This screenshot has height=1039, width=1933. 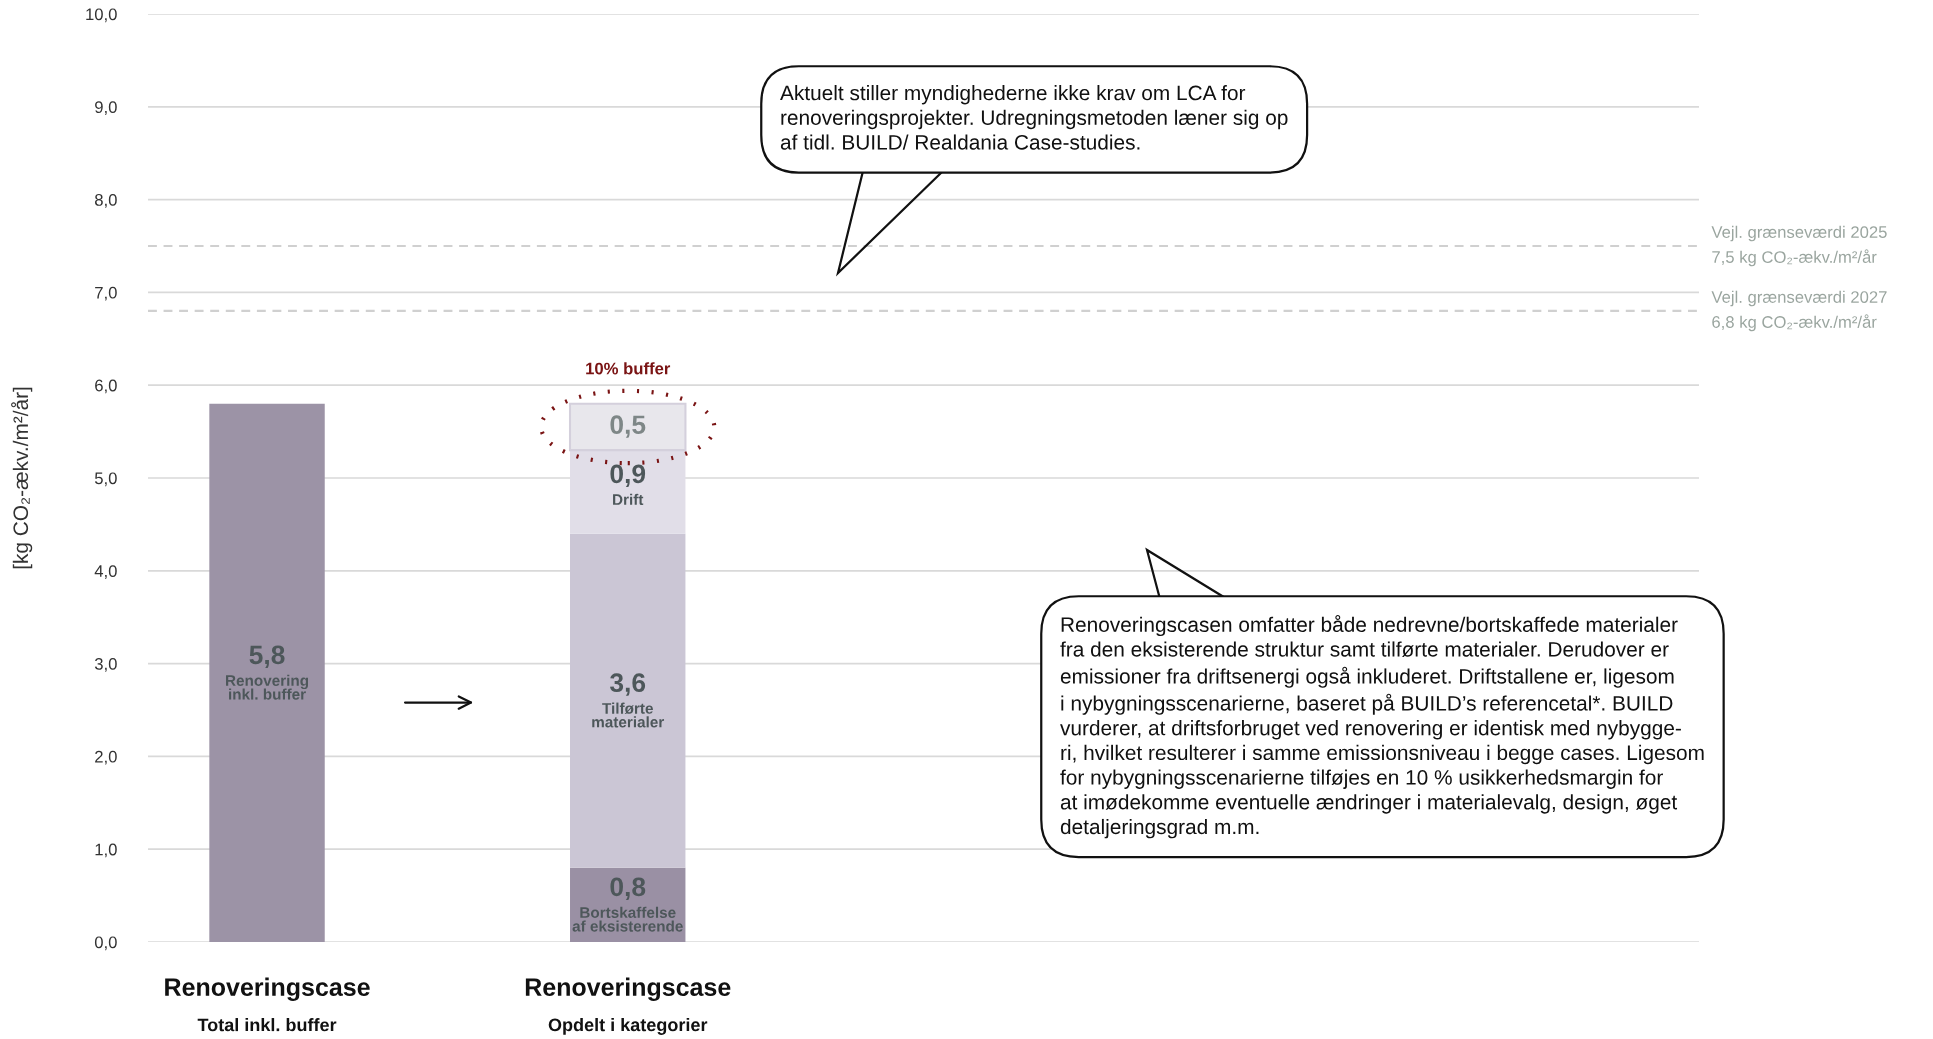 What do you see at coordinates (628, 368) in the screenshot?
I see `annotation: 10% buffer` at bounding box center [628, 368].